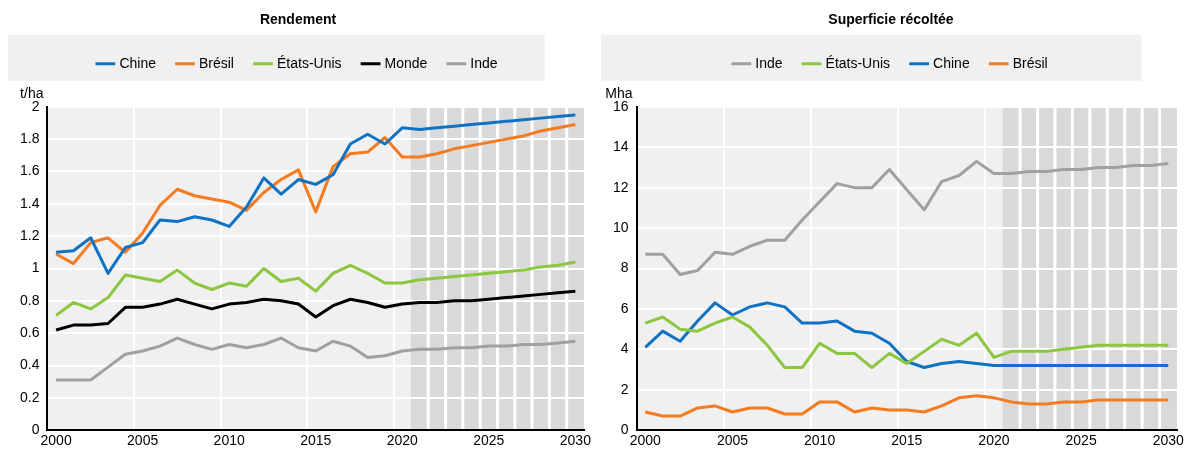 Image resolution: width=1199 pixels, height=461 pixels. What do you see at coordinates (891, 19) in the screenshot?
I see `chart-title: Superficie récoltée` at bounding box center [891, 19].